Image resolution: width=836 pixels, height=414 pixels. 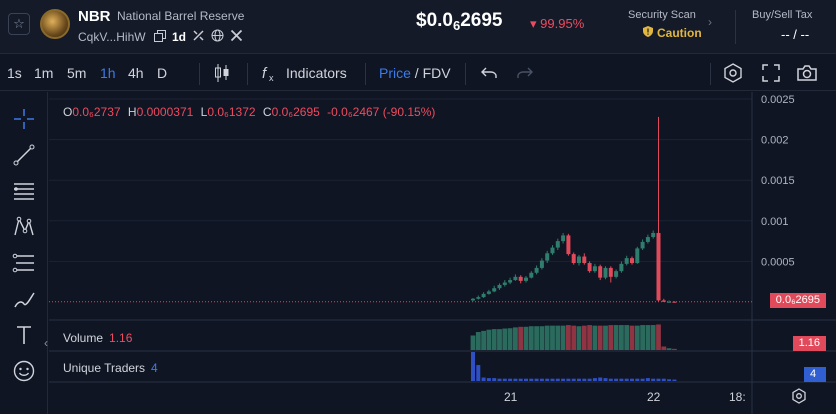 What do you see at coordinates (98, 338) in the screenshot?
I see `volume-pane-label: Volume 1.16` at bounding box center [98, 338].